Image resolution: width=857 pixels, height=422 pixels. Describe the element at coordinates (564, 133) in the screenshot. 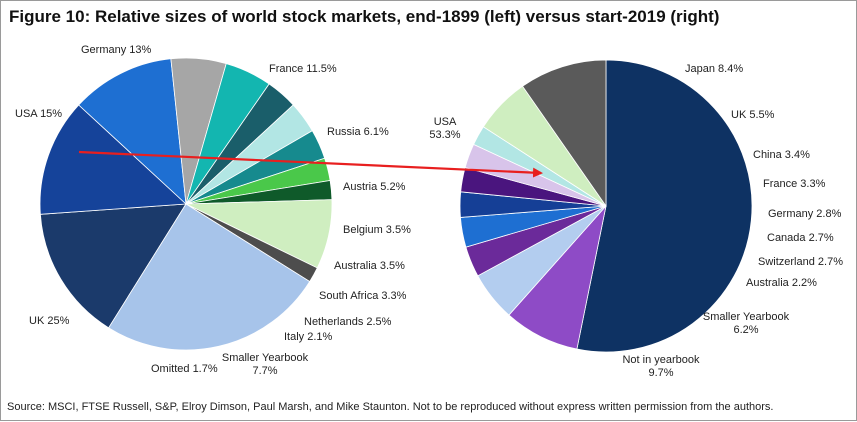

I see `pie-2019-slice-not-in-yearbook` at that location.